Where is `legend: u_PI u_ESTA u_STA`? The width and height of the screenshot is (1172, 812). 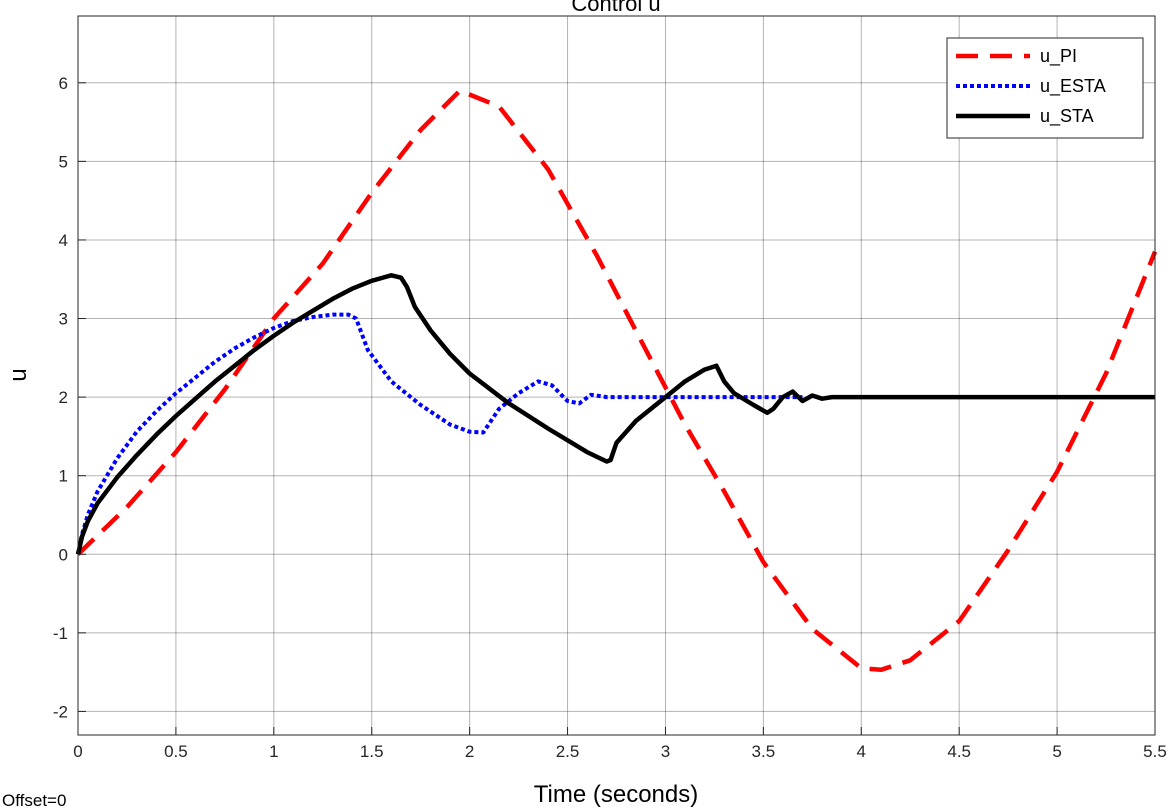 legend: u_PI u_ESTA u_STA is located at coordinates (1045, 88).